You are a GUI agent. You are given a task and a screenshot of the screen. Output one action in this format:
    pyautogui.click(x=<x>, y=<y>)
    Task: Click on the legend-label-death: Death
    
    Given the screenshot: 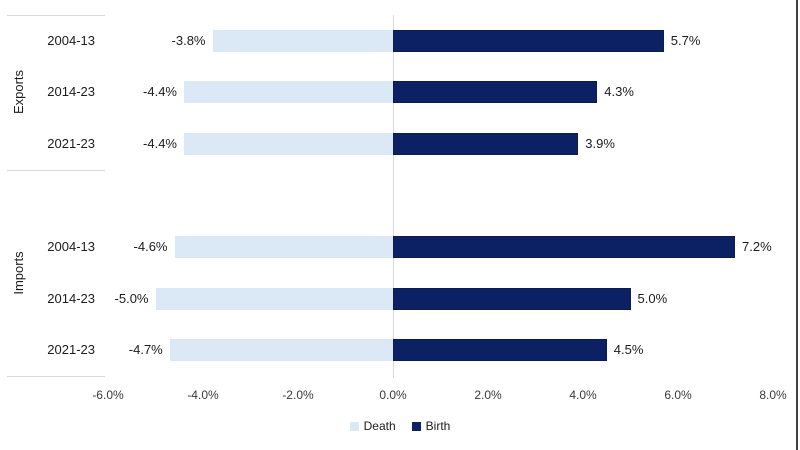 What is the action you would take?
    pyautogui.click(x=379, y=426)
    